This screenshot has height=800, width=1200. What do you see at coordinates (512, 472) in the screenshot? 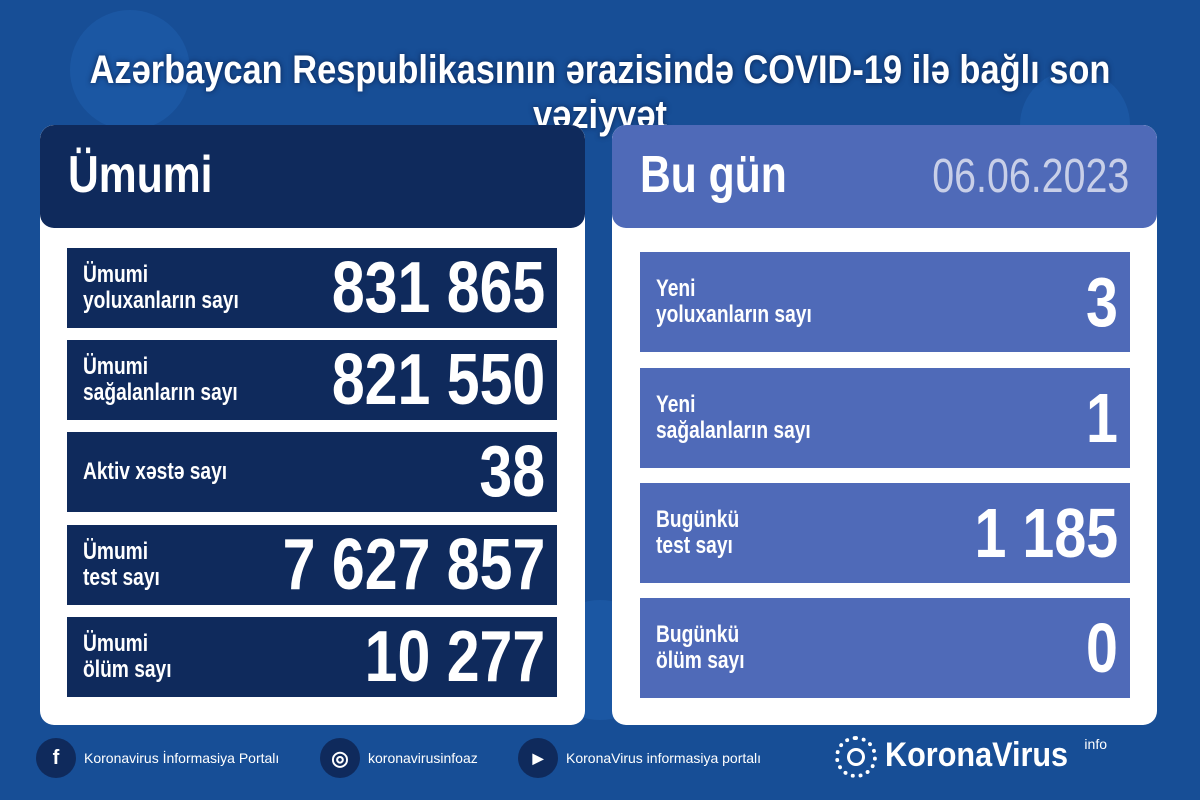
I see `stat-value: 38` at bounding box center [512, 472].